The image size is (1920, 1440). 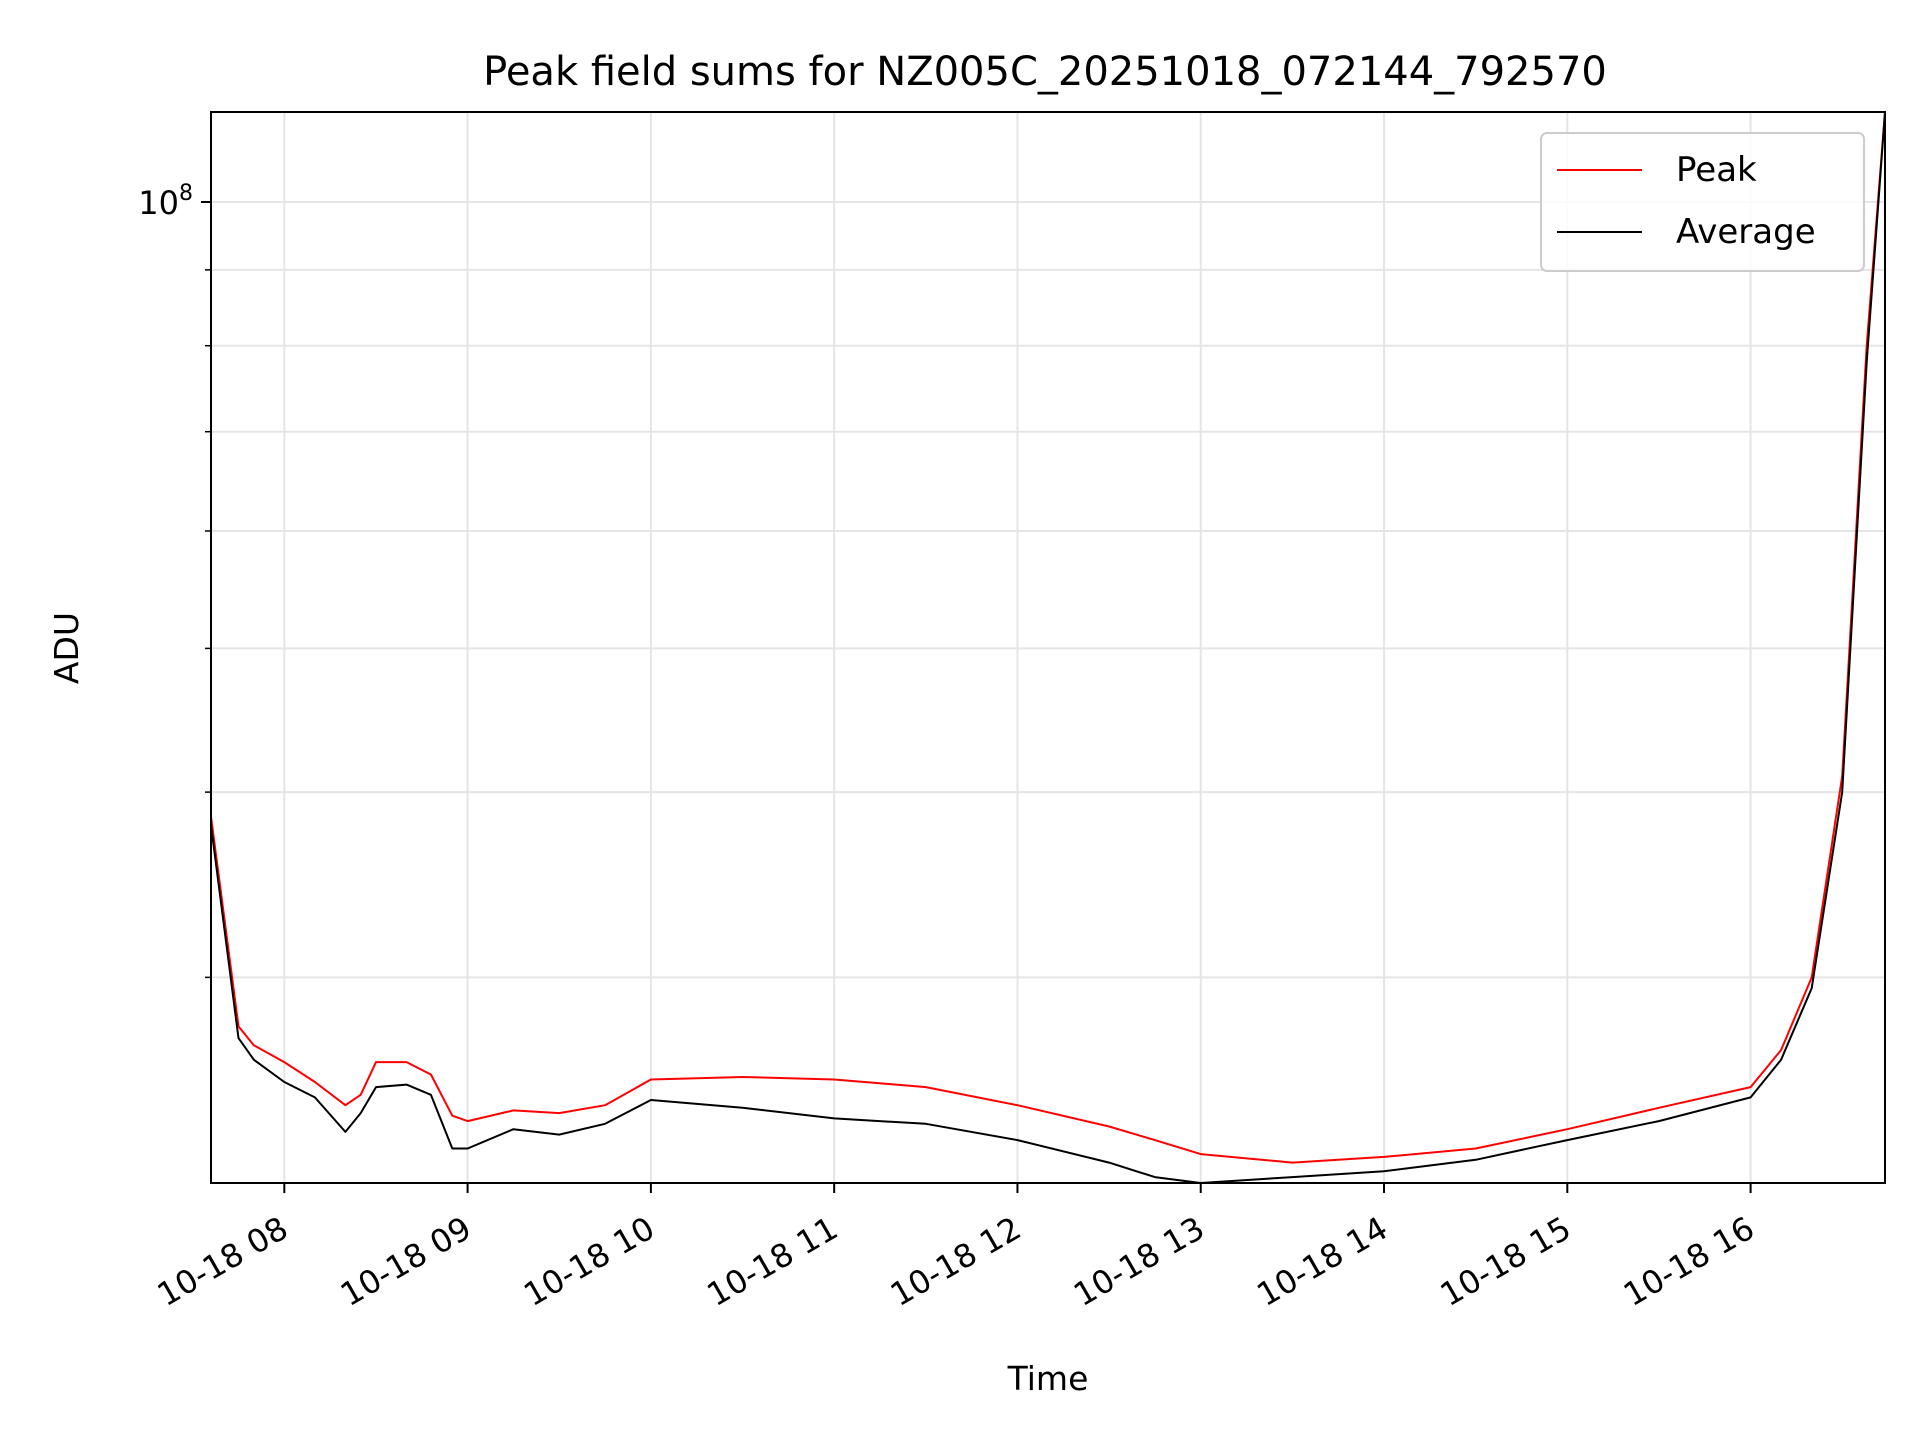 I want to click on x-tick-label: 10-18 12, so click(x=956, y=1261).